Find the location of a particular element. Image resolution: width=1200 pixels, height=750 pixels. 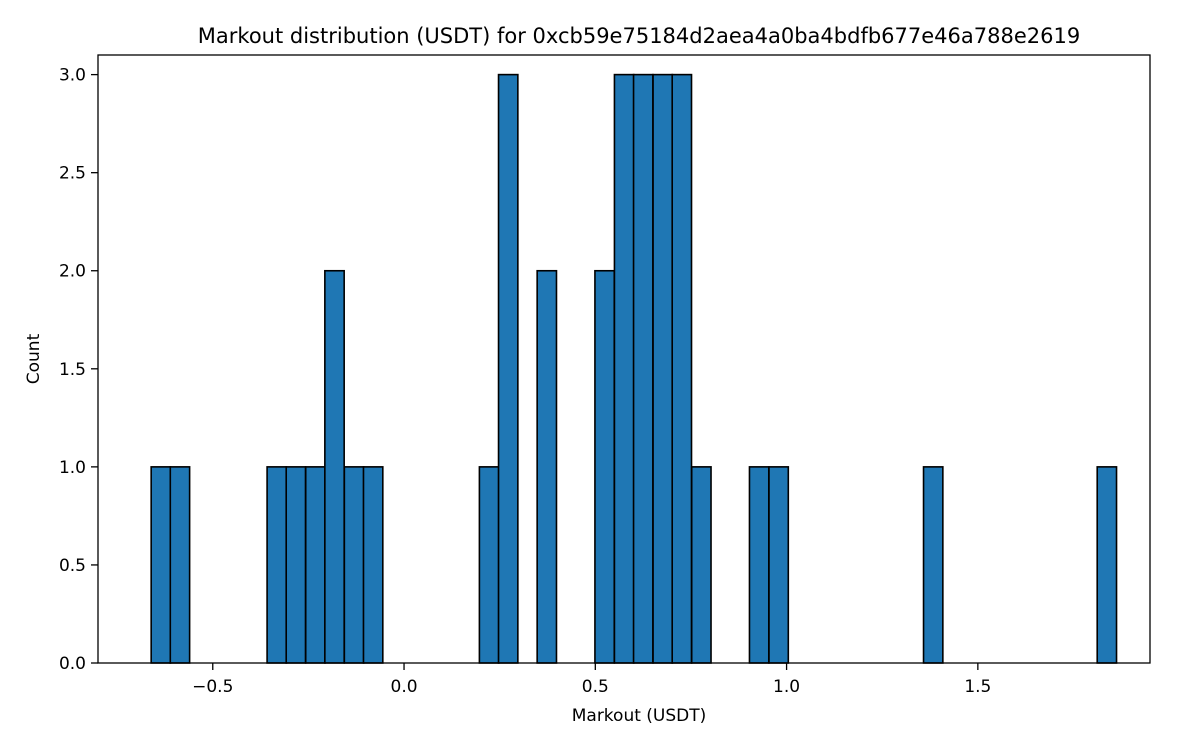

x-tick-label: 1.0 is located at coordinates (786, 687).